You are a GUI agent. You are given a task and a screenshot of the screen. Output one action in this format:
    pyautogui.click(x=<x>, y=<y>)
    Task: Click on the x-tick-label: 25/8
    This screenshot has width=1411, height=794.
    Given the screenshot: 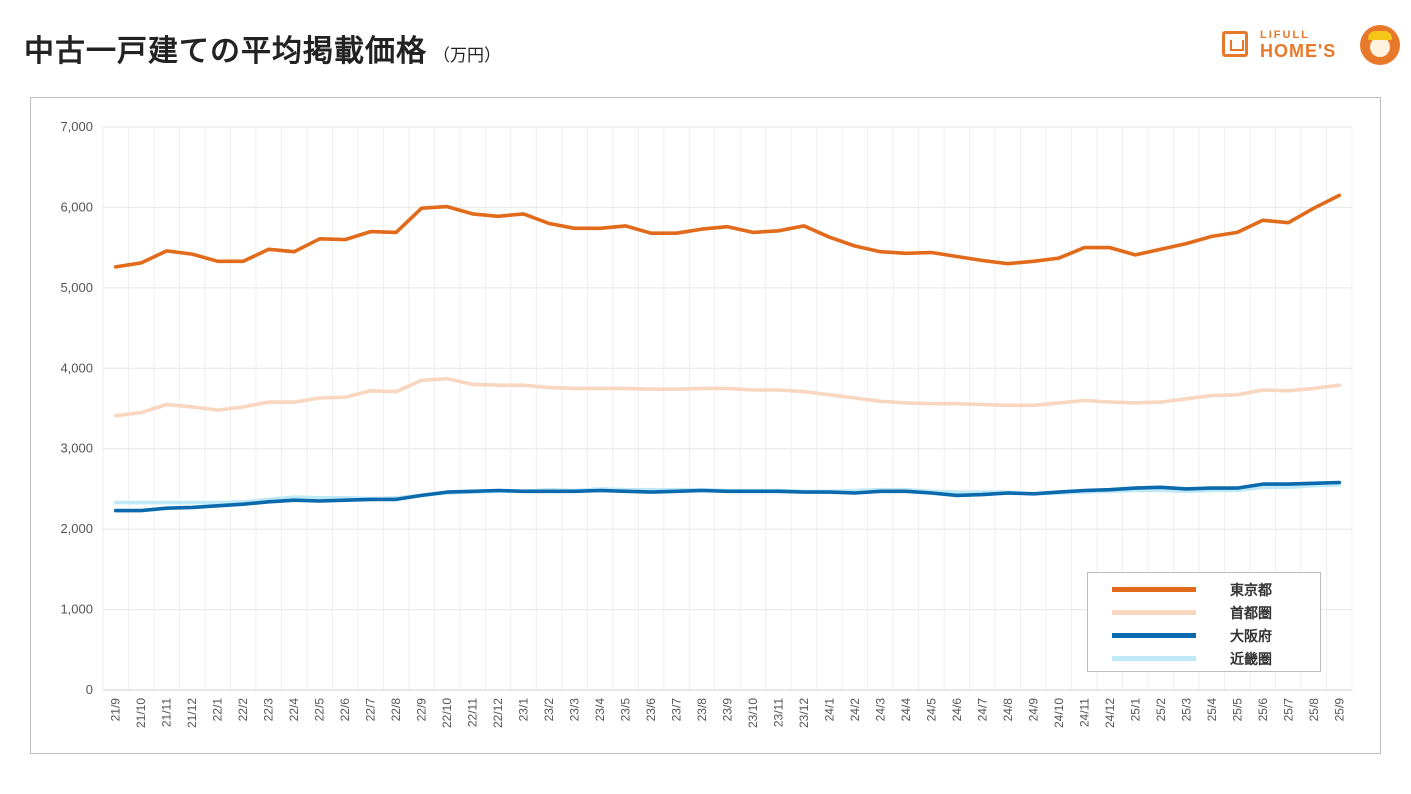 What is the action you would take?
    pyautogui.click(x=1314, y=710)
    